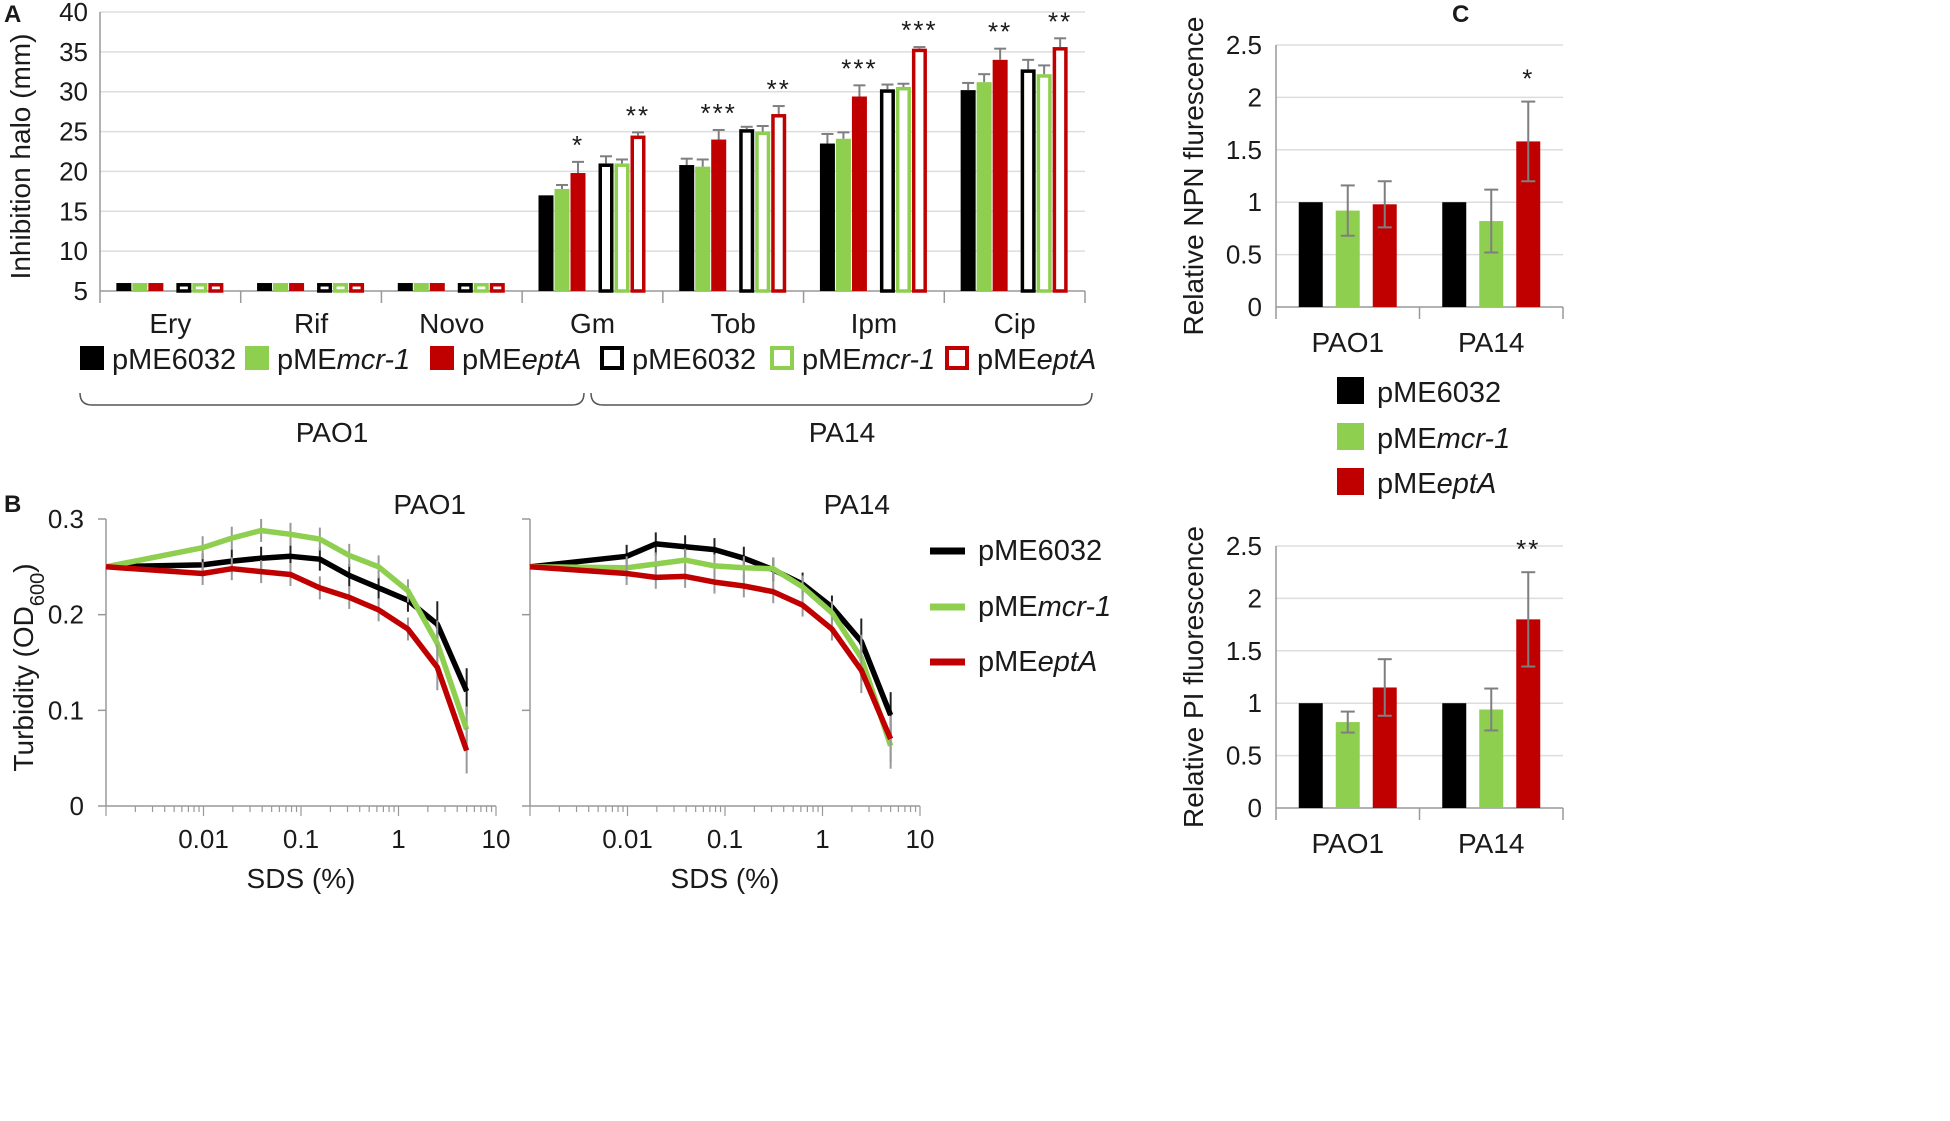 This screenshot has height=1121, width=1950. I want to click on x-tick-label: 1, so click(398, 839).